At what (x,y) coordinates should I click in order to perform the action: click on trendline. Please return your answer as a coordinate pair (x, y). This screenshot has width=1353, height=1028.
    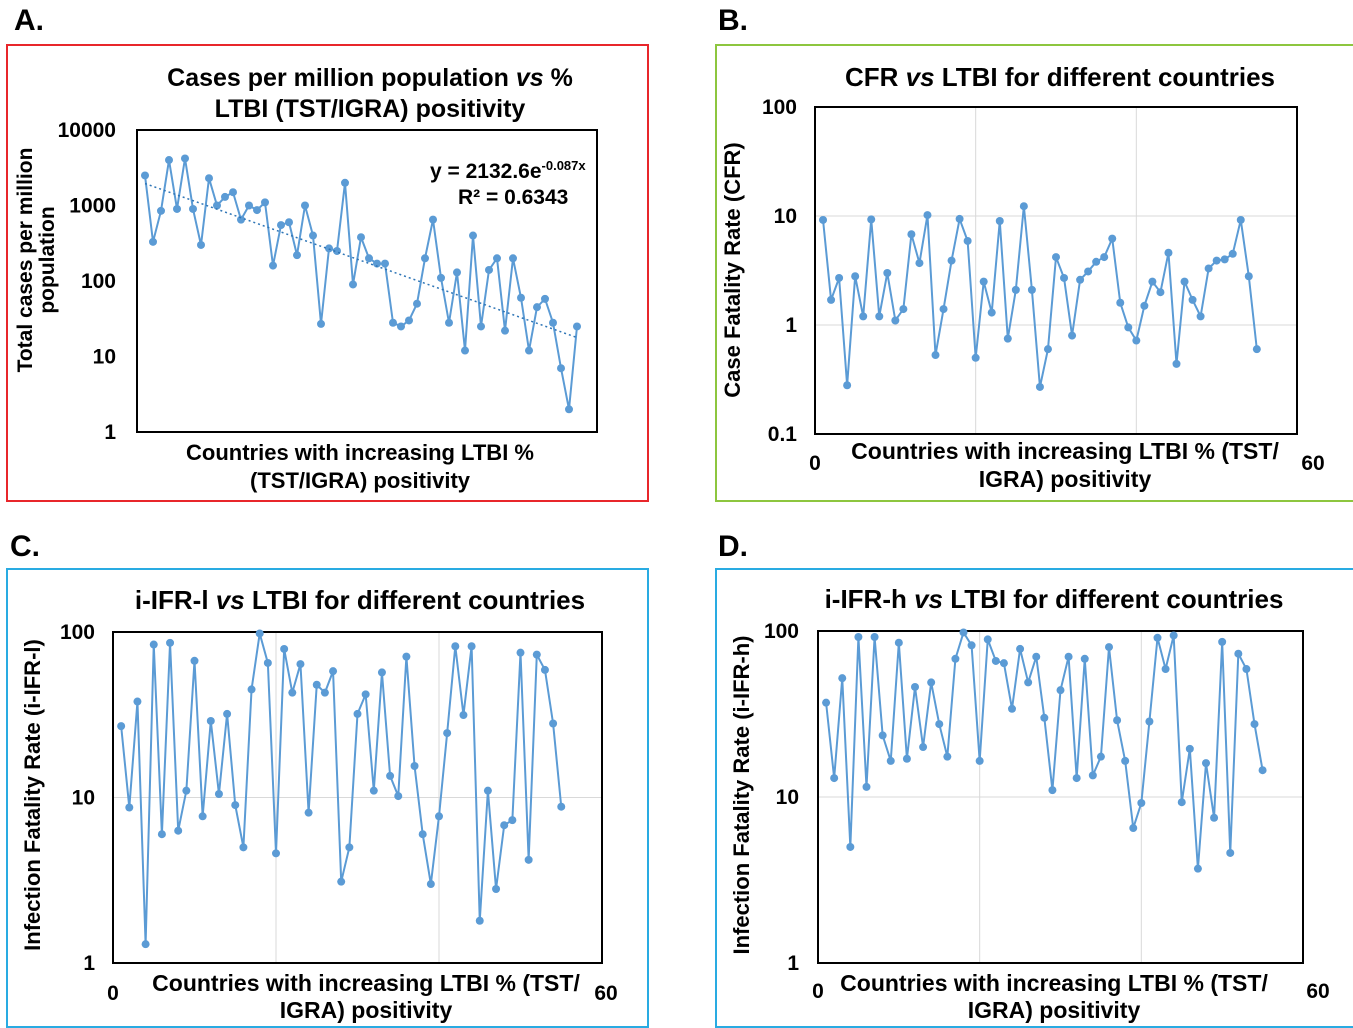
    Looking at the image, I should click on (361, 260).